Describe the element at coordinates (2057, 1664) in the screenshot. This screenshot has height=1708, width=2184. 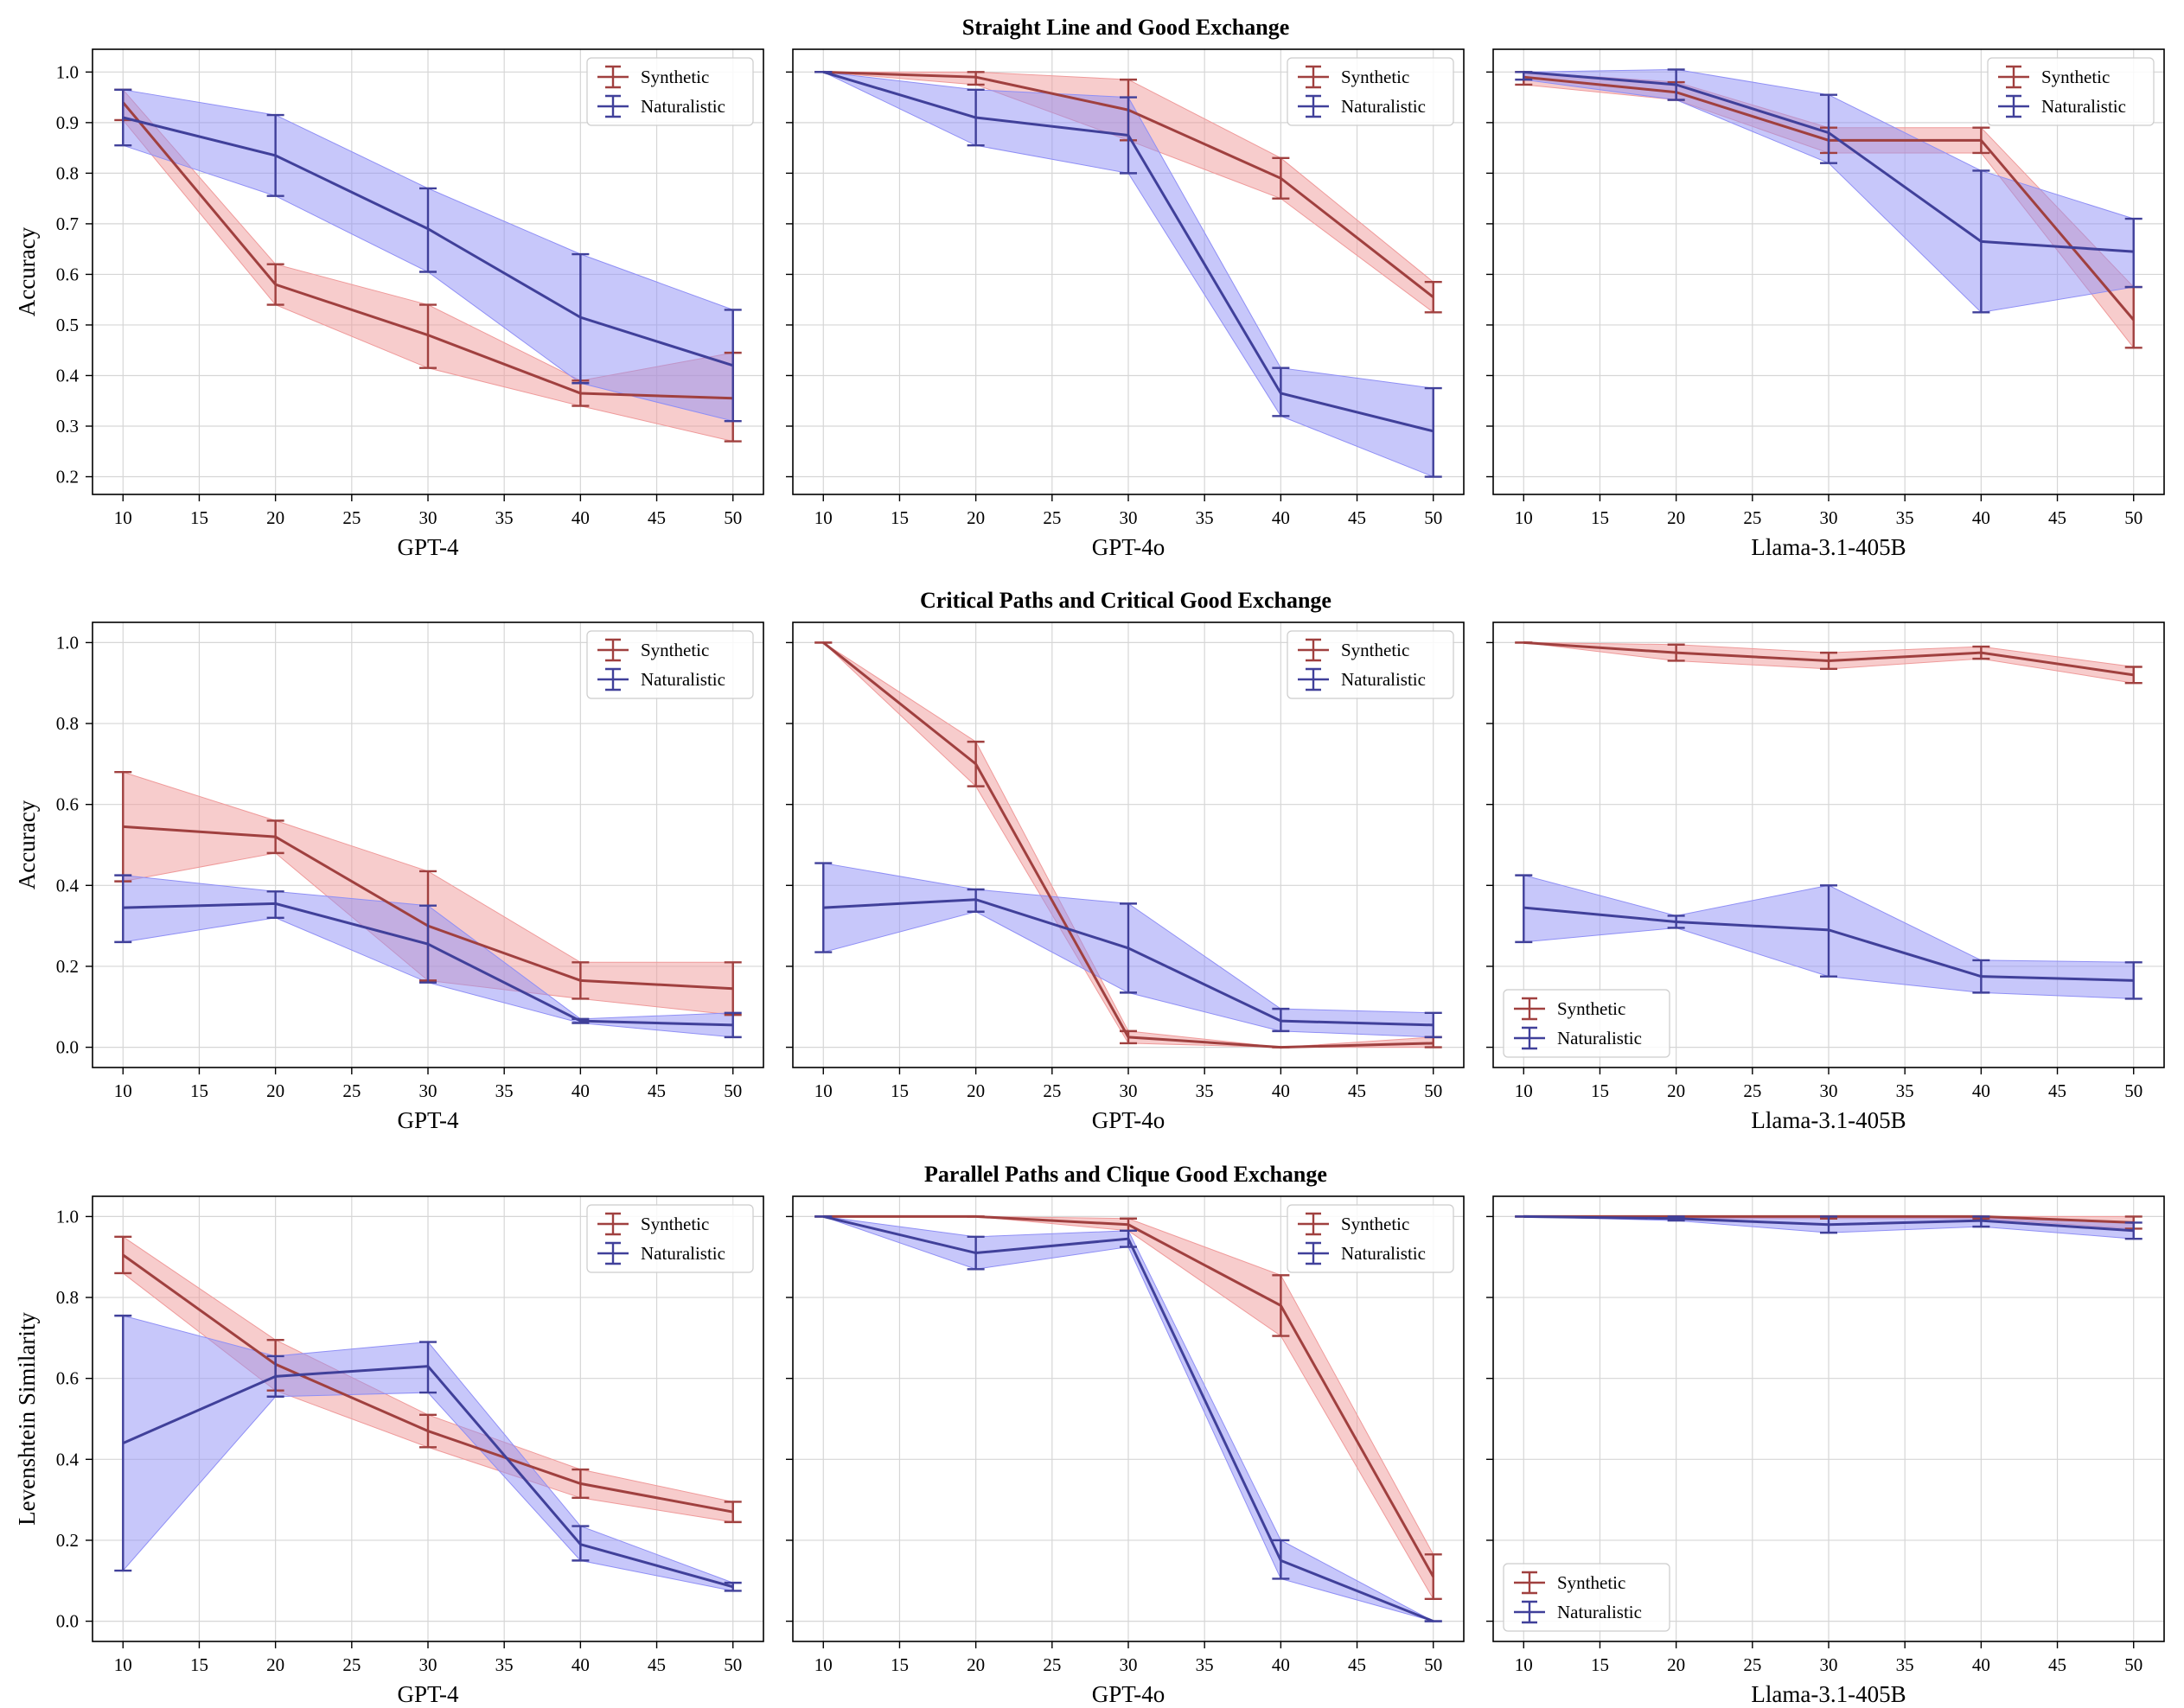
I see `x-tick-label: 45` at that location.